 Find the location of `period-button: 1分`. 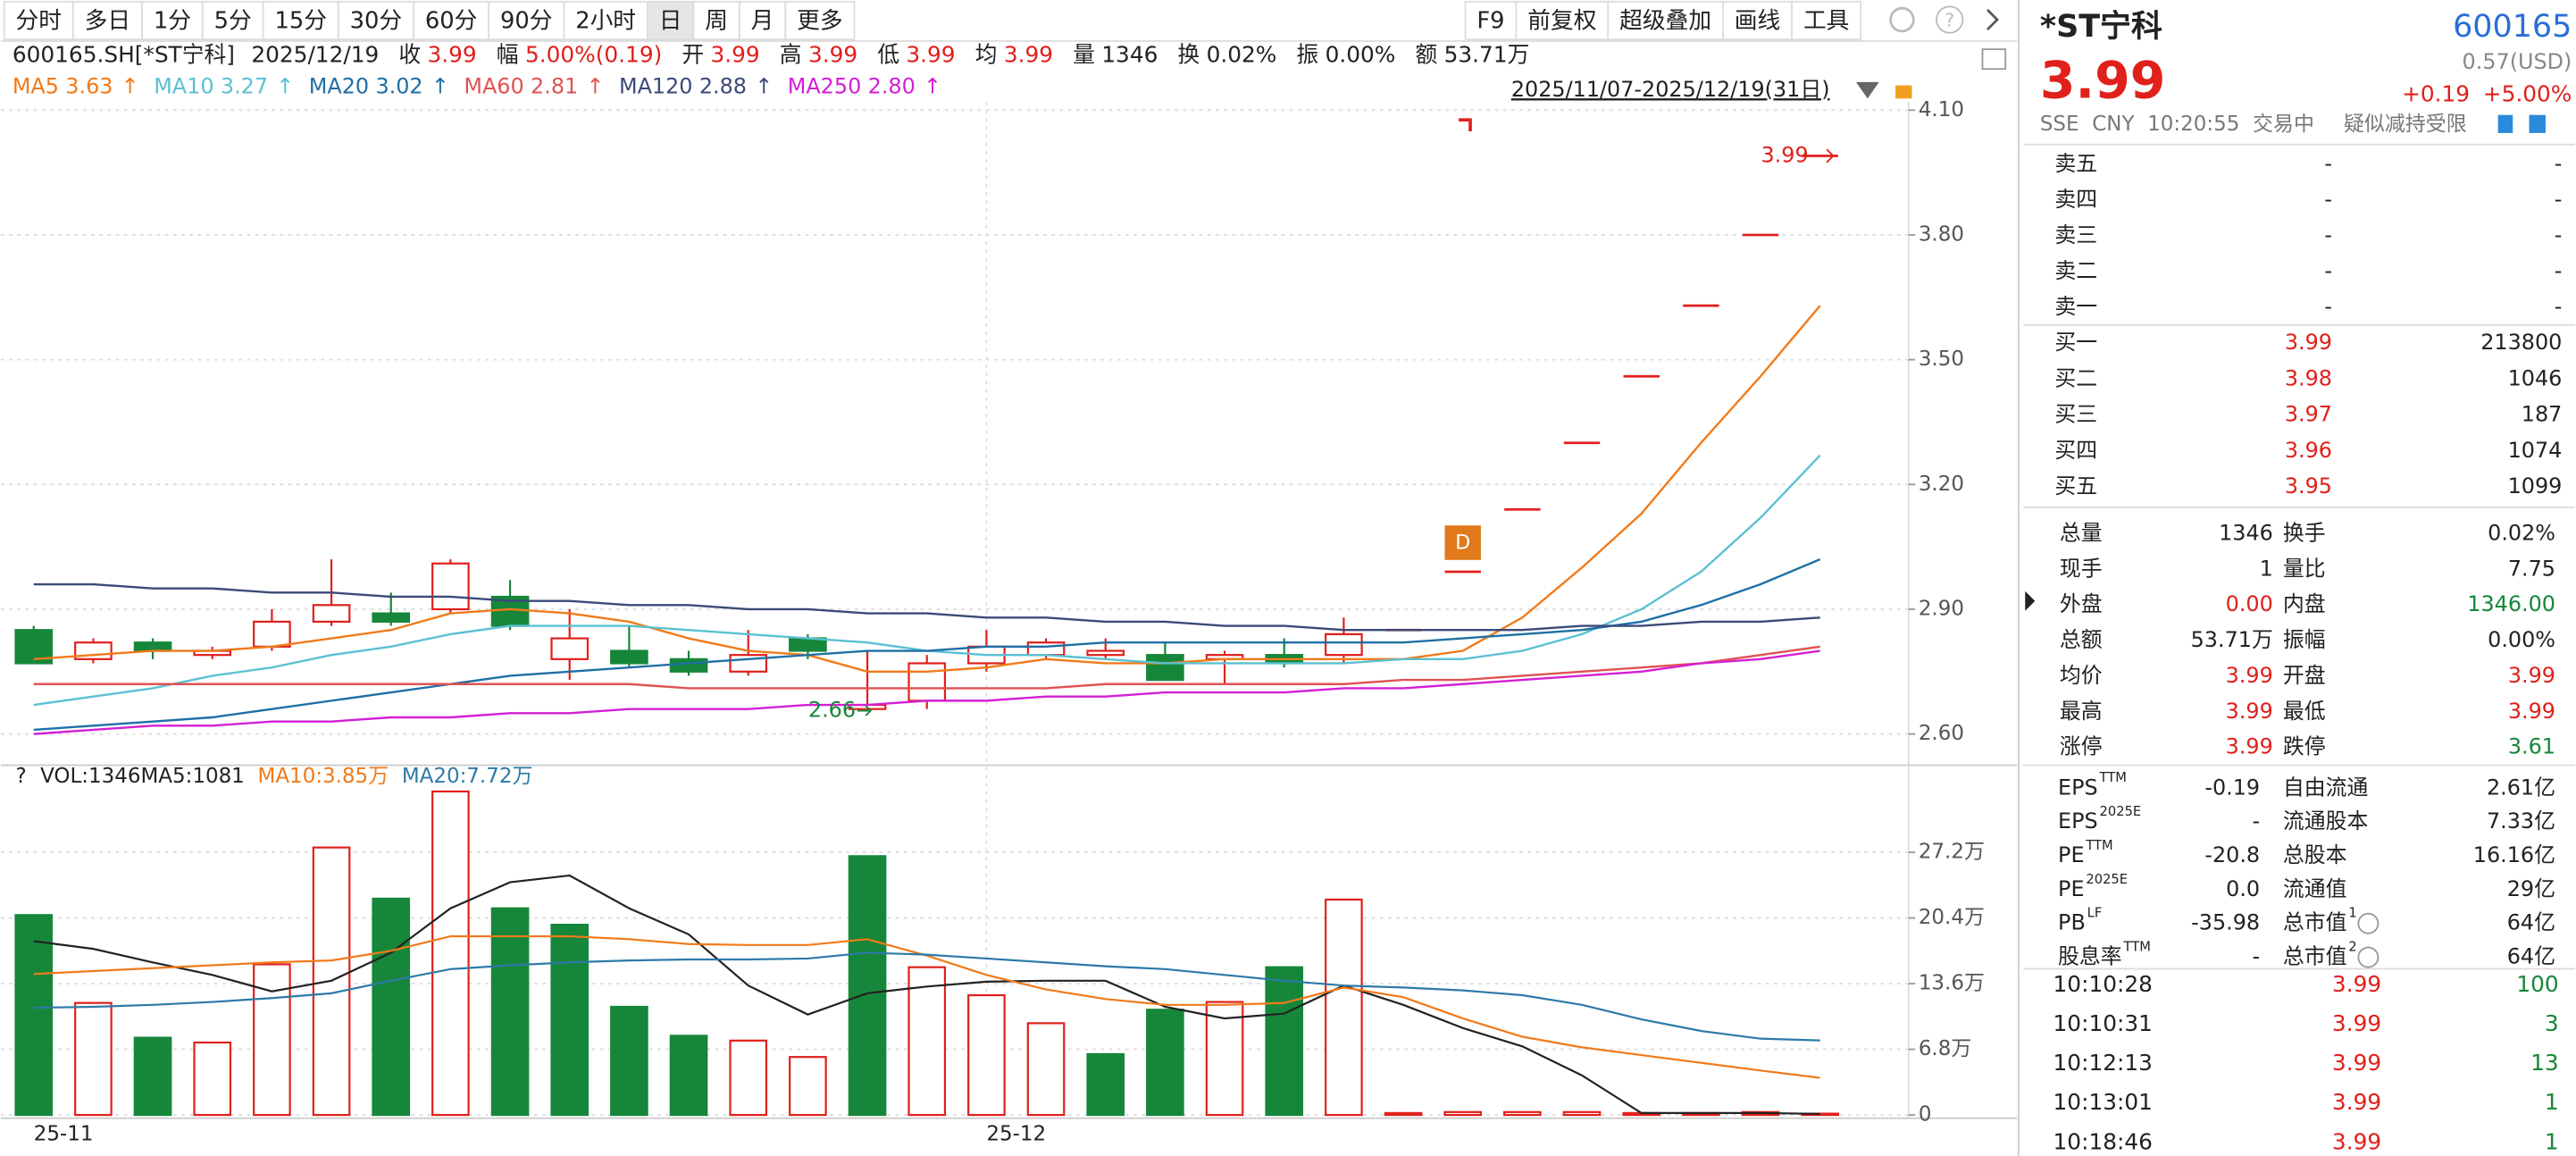

period-button: 1分 is located at coordinates (173, 20).